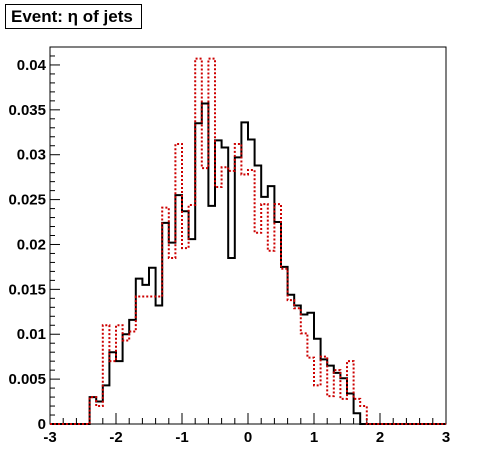  Describe the element at coordinates (32, 65) in the screenshot. I see `y-tick-label: 0.04` at that location.